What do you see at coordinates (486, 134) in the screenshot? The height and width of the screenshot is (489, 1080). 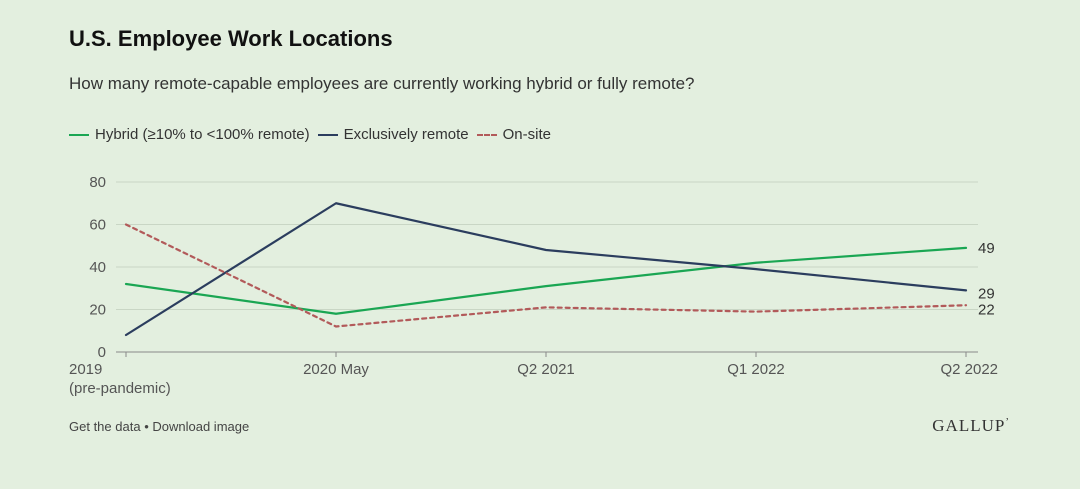 I see `legend-swatch-onsite` at bounding box center [486, 134].